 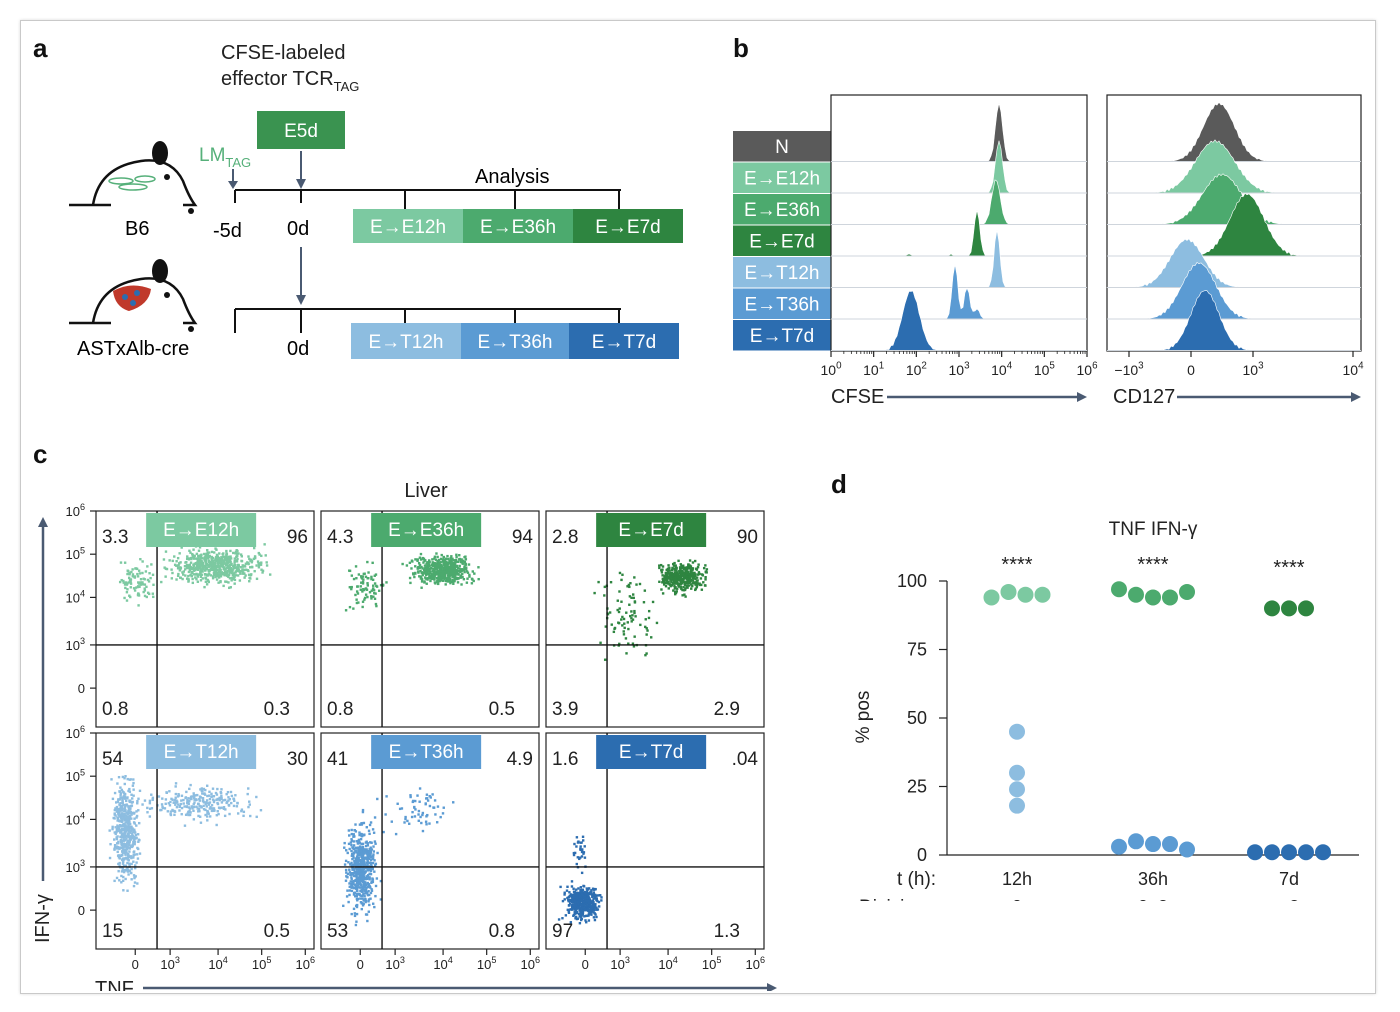 I want to click on dot-e-group, so click(x=1170, y=597).